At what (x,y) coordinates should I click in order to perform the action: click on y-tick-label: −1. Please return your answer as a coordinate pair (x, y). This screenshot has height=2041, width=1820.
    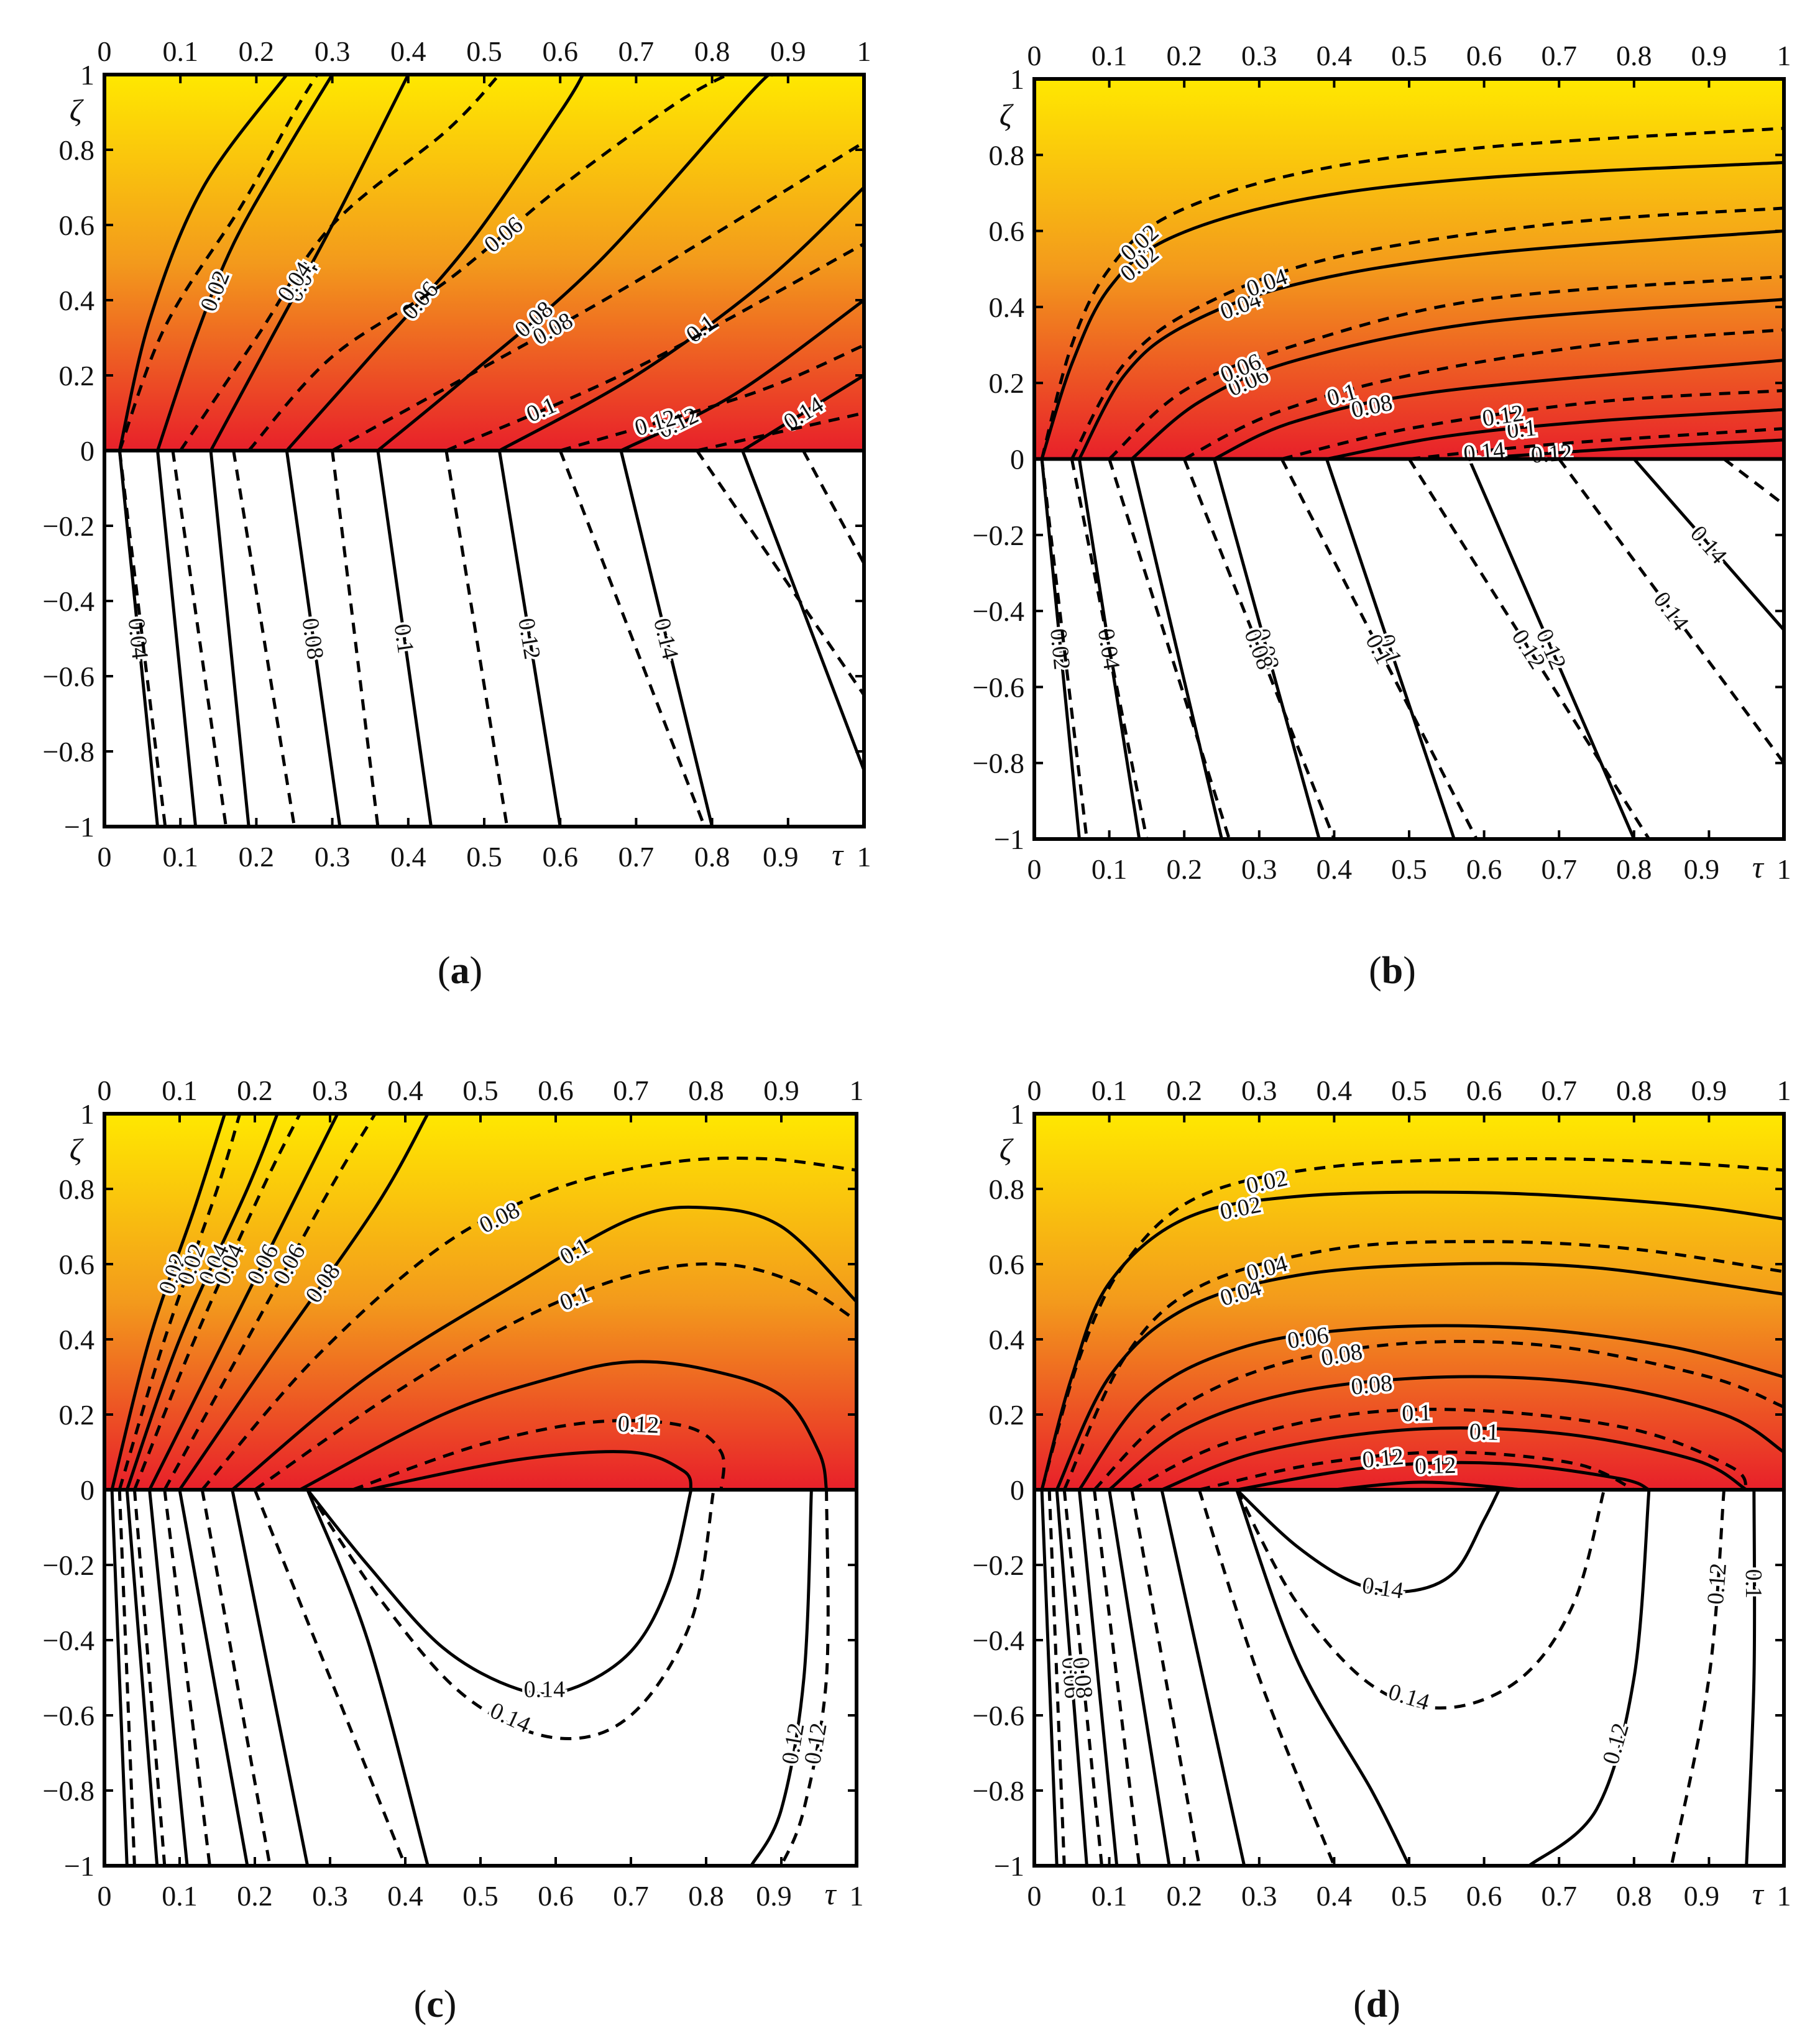
    Looking at the image, I should click on (1009, 839).